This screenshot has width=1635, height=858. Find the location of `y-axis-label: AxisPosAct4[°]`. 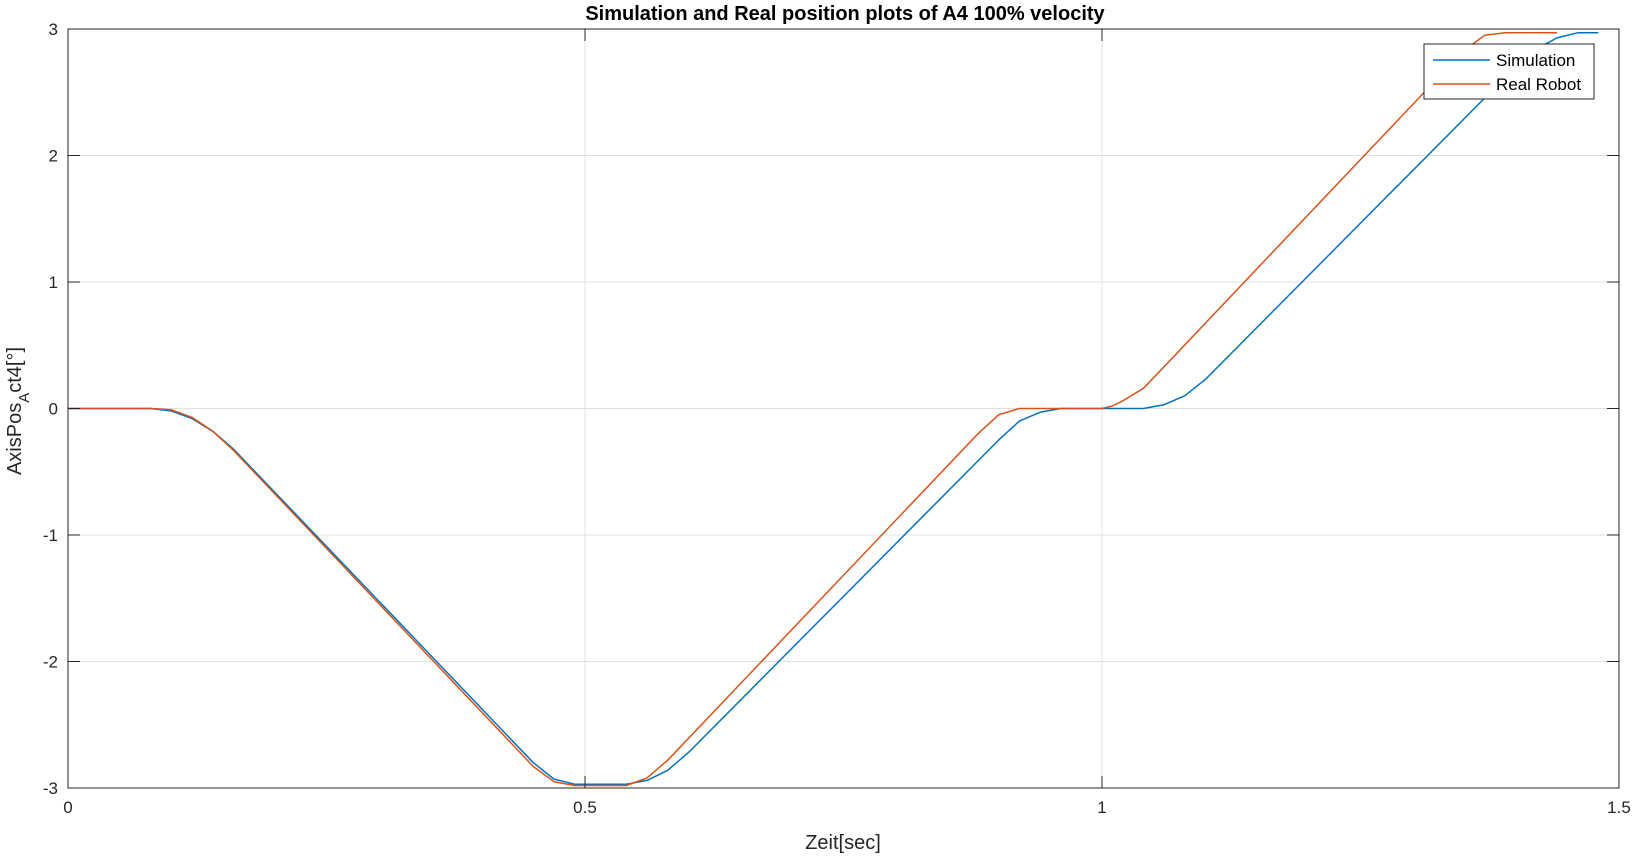

y-axis-label: AxisPosAct4[°] is located at coordinates (18, 411).